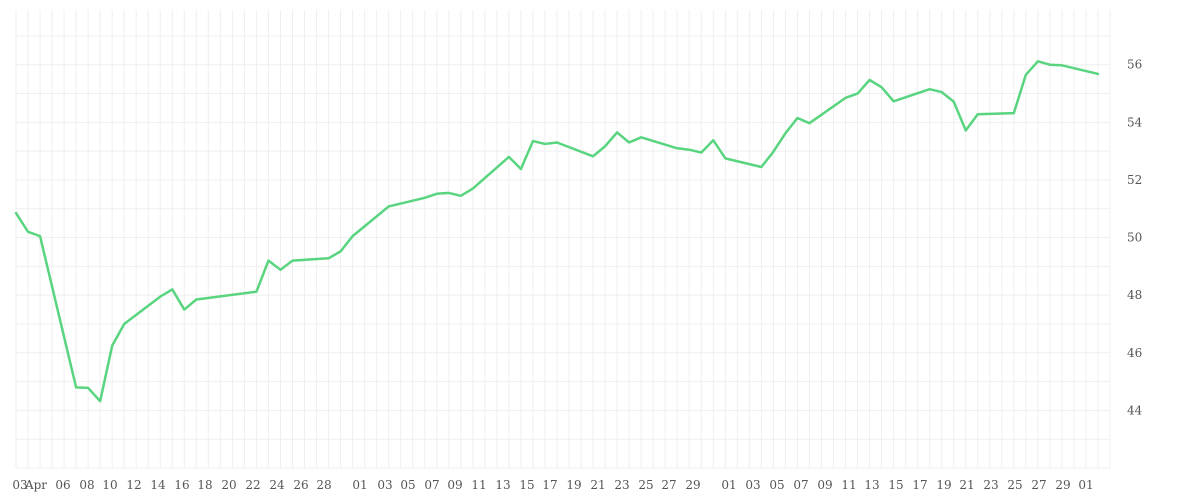 The height and width of the screenshot is (500, 1200). Describe the element at coordinates (228, 485) in the screenshot. I see `x-tick-label: 20` at that location.